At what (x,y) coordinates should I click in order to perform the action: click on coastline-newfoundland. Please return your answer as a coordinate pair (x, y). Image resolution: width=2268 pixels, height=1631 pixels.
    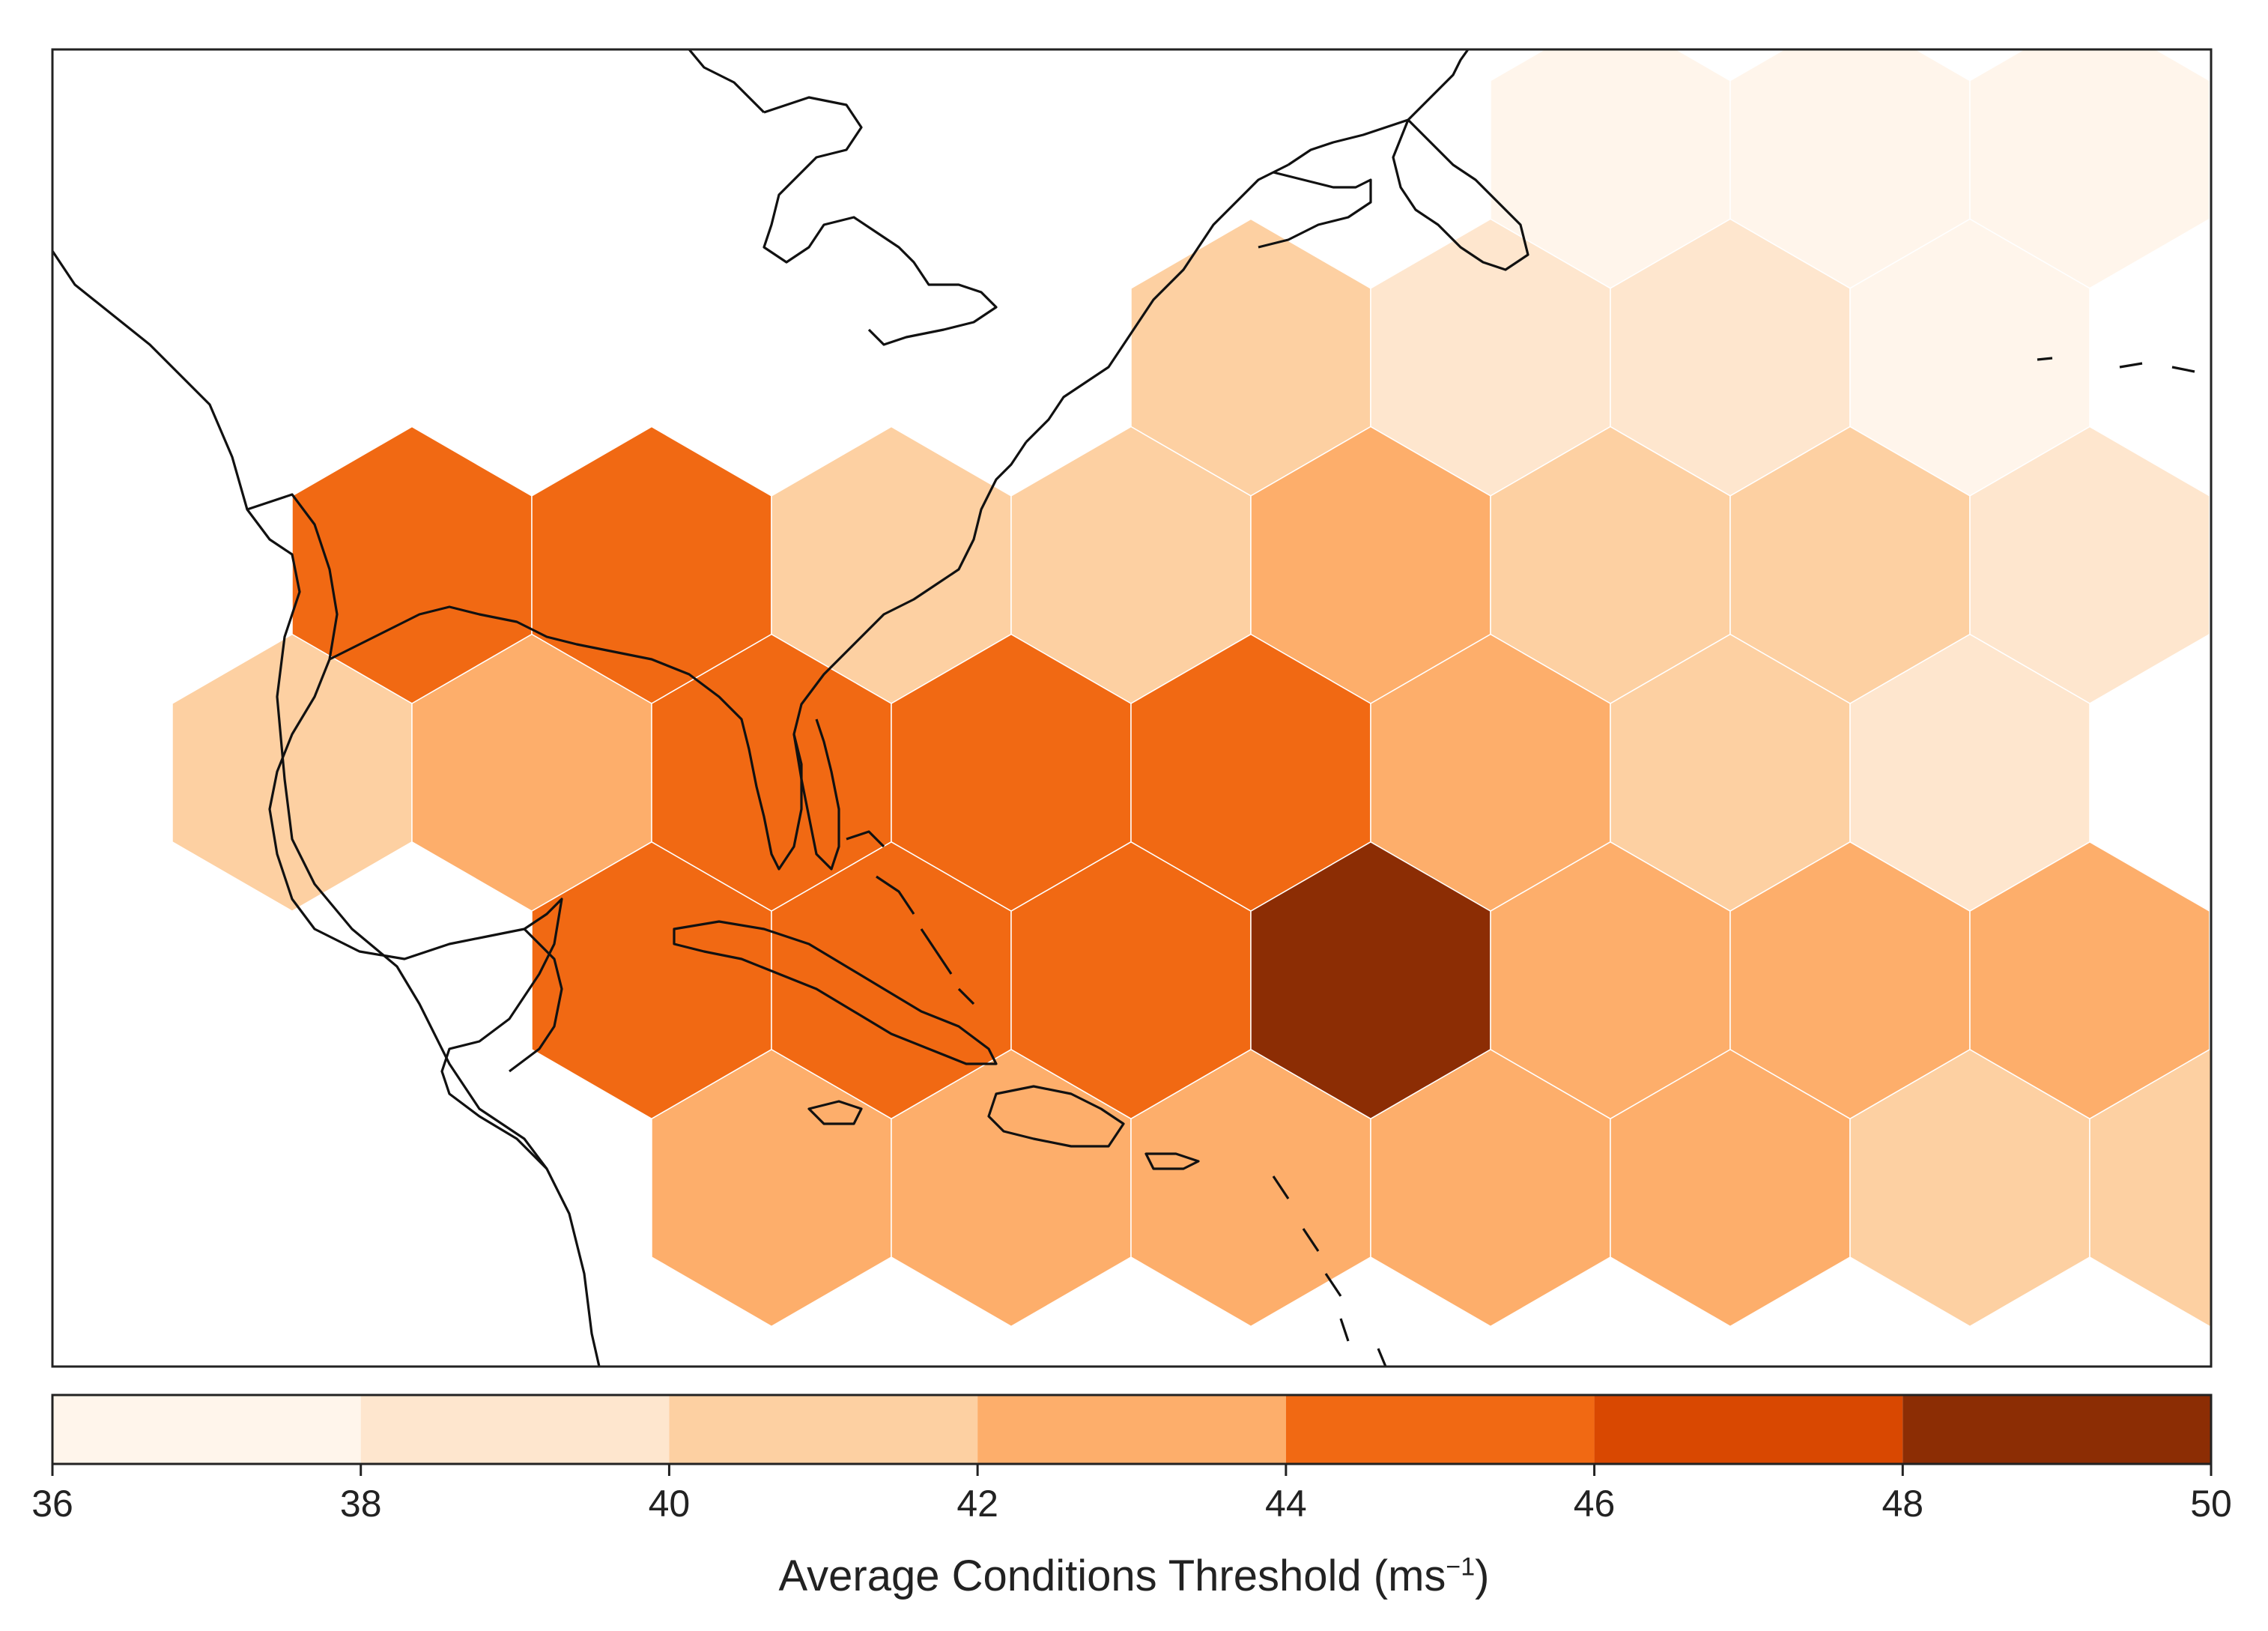
    Looking at the image, I should click on (1460, 194).